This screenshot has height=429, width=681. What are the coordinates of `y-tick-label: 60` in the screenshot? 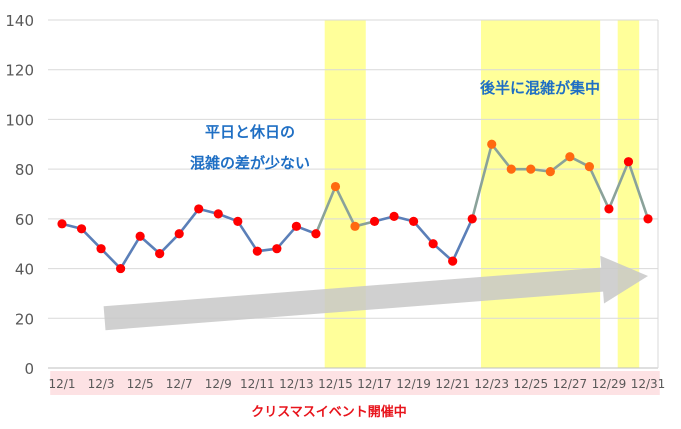 It's located at (24, 220).